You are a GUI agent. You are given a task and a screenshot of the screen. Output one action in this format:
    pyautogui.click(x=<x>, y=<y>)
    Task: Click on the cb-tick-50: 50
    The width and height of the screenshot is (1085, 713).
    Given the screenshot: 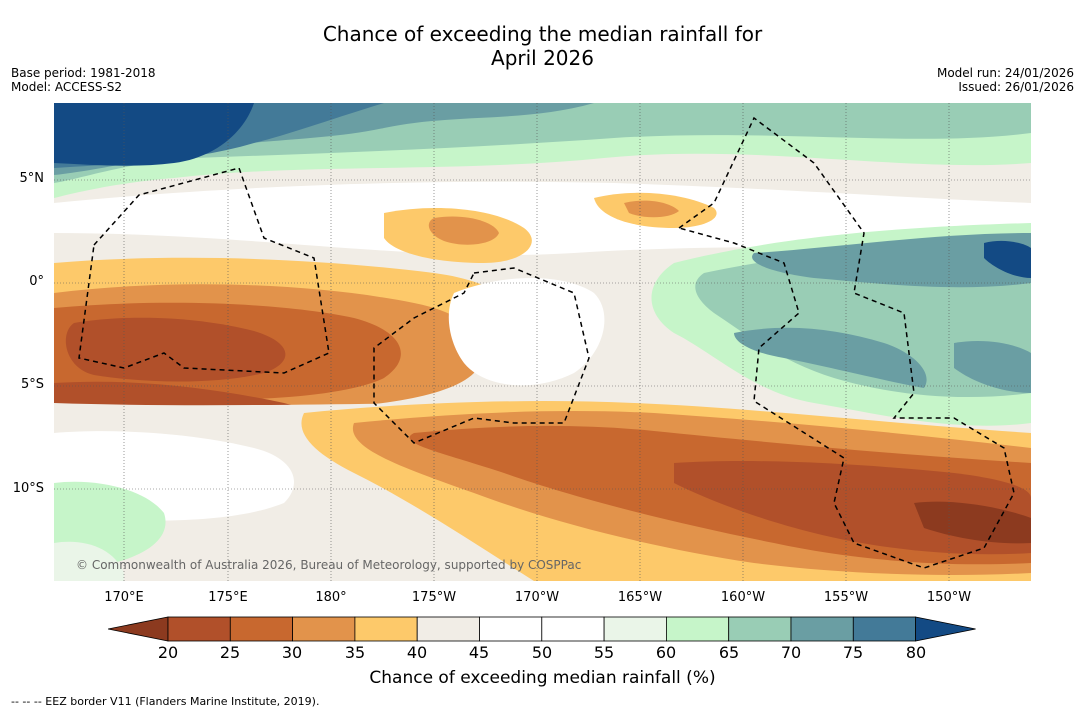 What is the action you would take?
    pyautogui.click(x=542, y=652)
    